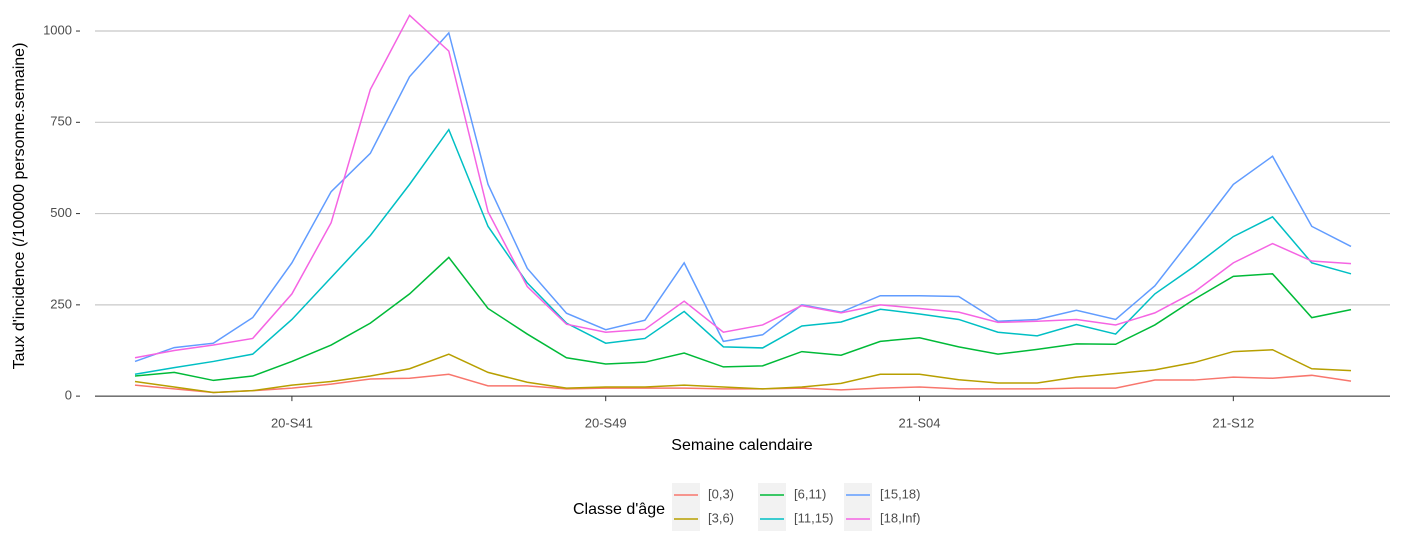 This screenshot has height=533, width=1405. I want to click on legend-label: [6,11), so click(810, 493).